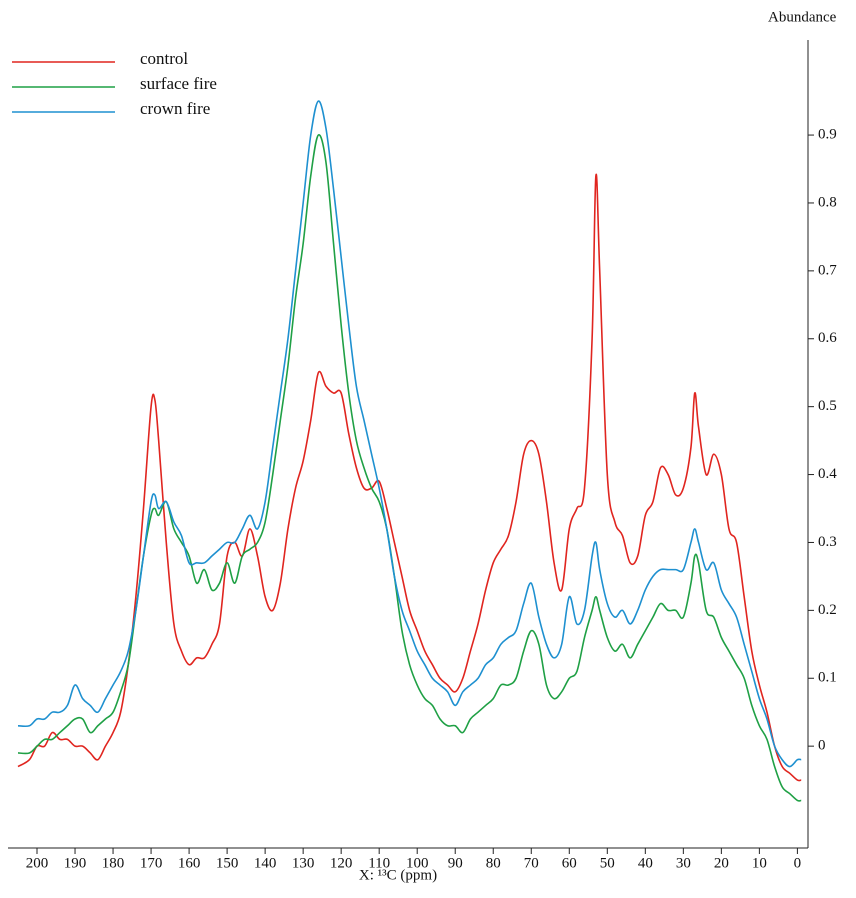 This screenshot has width=856, height=898. I want to click on y-tick-label: 0.7, so click(827, 270).